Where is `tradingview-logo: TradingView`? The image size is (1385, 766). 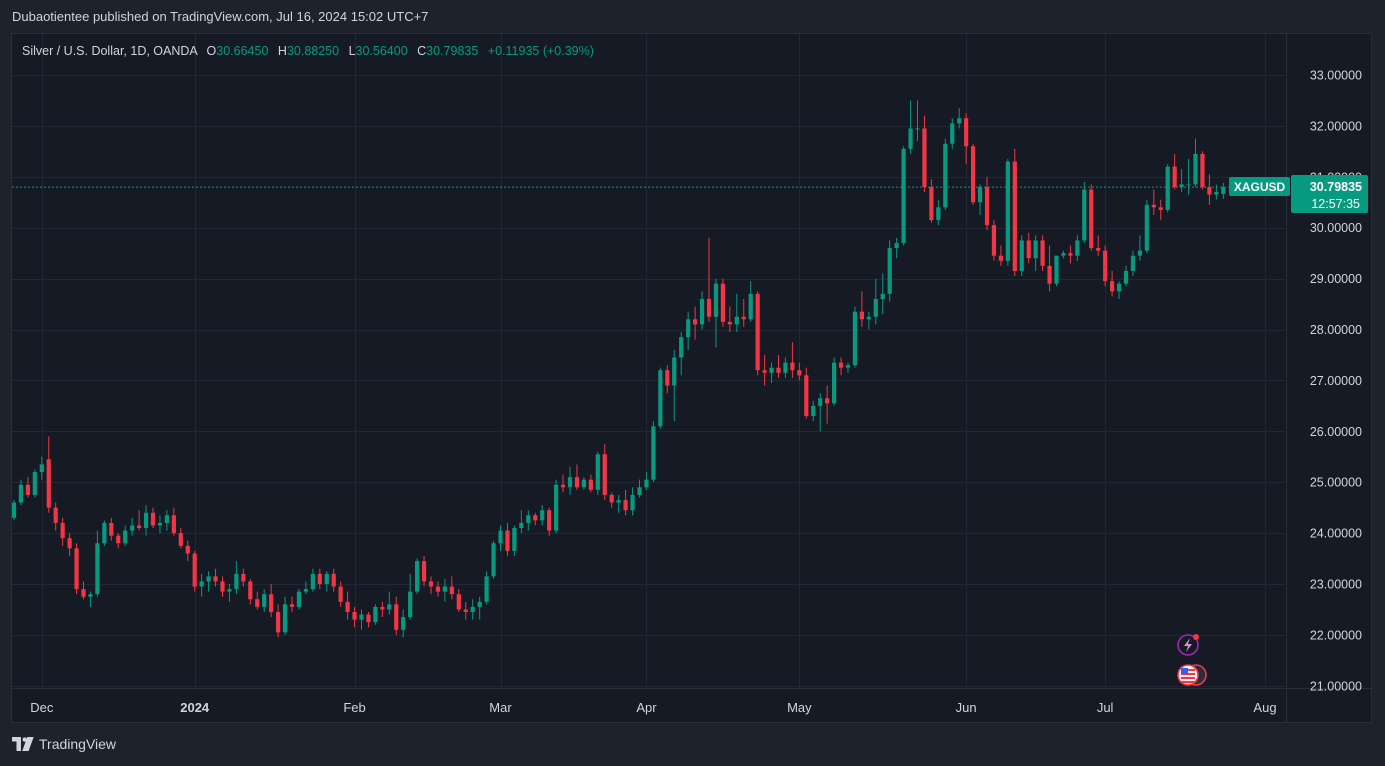
tradingview-logo: TradingView is located at coordinates (64, 744).